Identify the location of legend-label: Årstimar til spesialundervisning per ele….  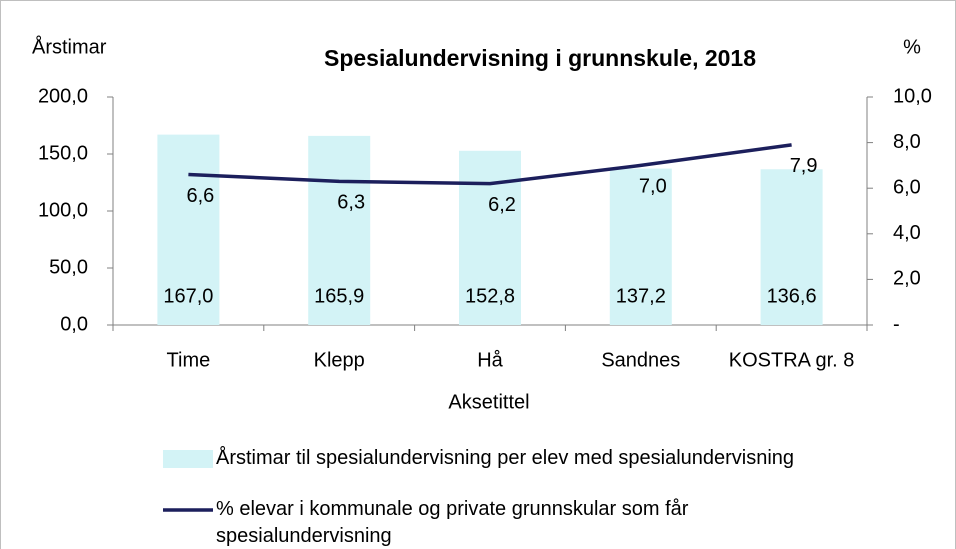
(505, 458).